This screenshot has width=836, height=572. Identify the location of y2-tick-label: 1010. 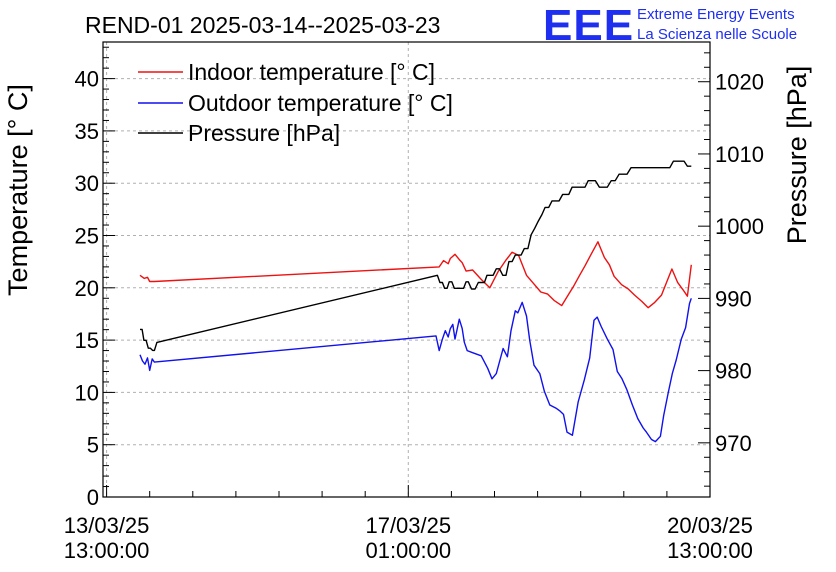
(739, 154).